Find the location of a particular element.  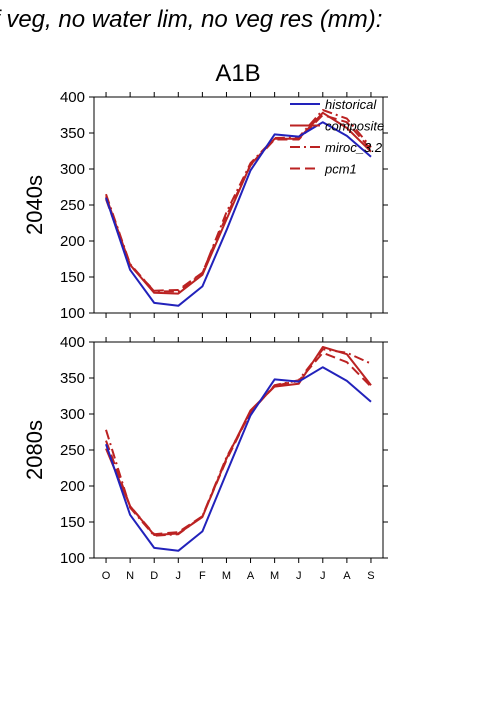

legend: historical composite miroc_3.2 pcm1 is located at coordinates (337, 137).